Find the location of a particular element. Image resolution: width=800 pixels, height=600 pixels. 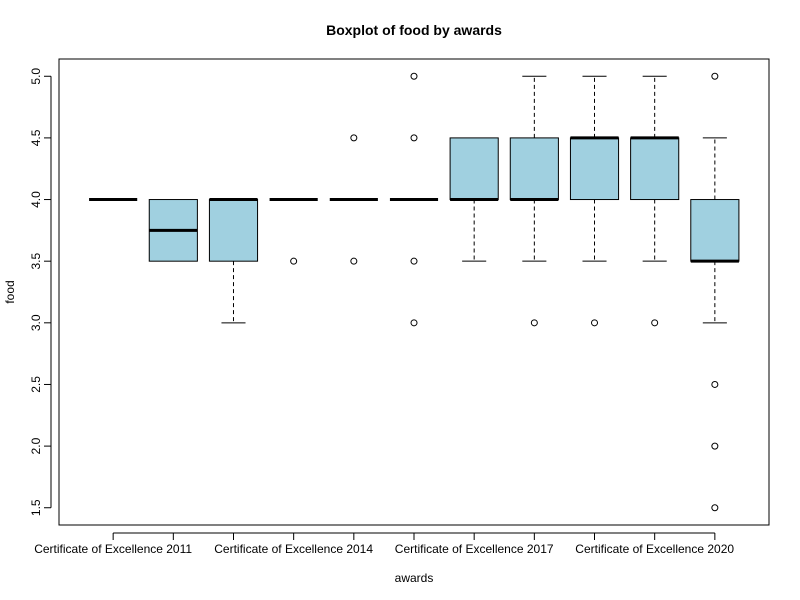

y-tick-label: 2.0 is located at coordinates (36, 445).